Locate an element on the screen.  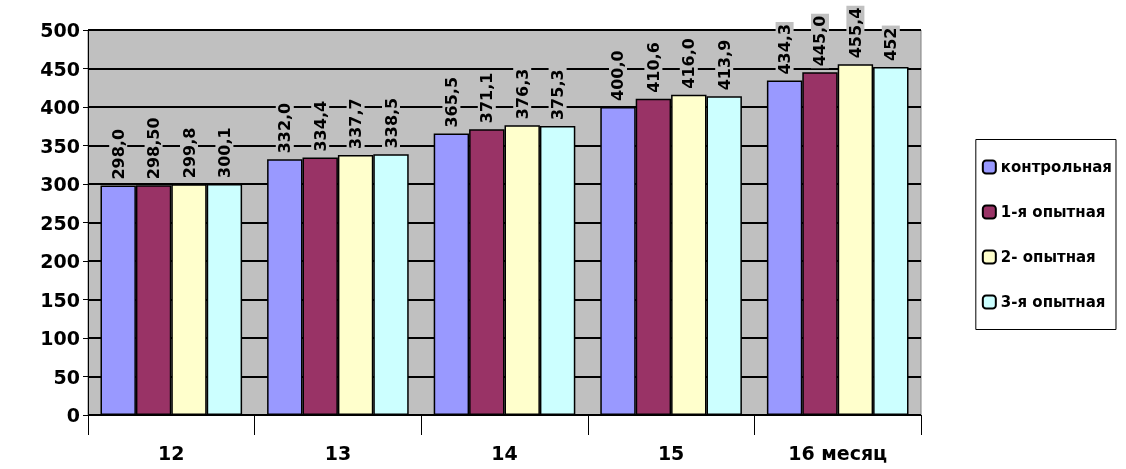
y-tick-label: 500 is located at coordinates (60, 30).